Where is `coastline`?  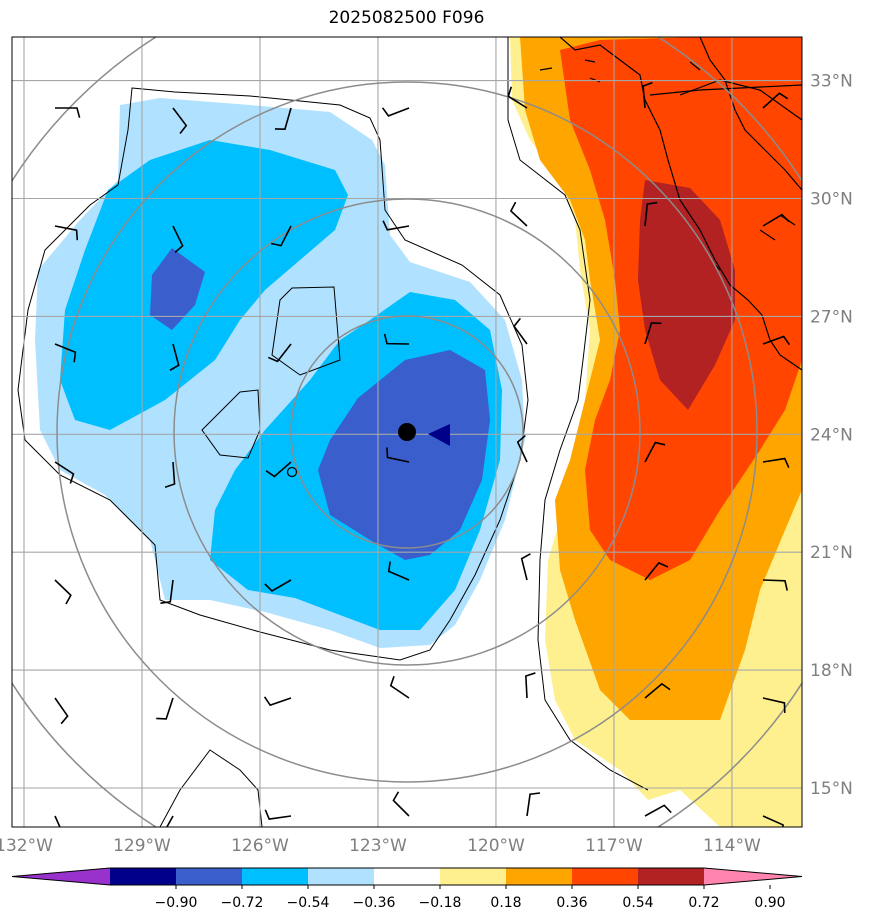
coastline is located at coordinates (670, 204).